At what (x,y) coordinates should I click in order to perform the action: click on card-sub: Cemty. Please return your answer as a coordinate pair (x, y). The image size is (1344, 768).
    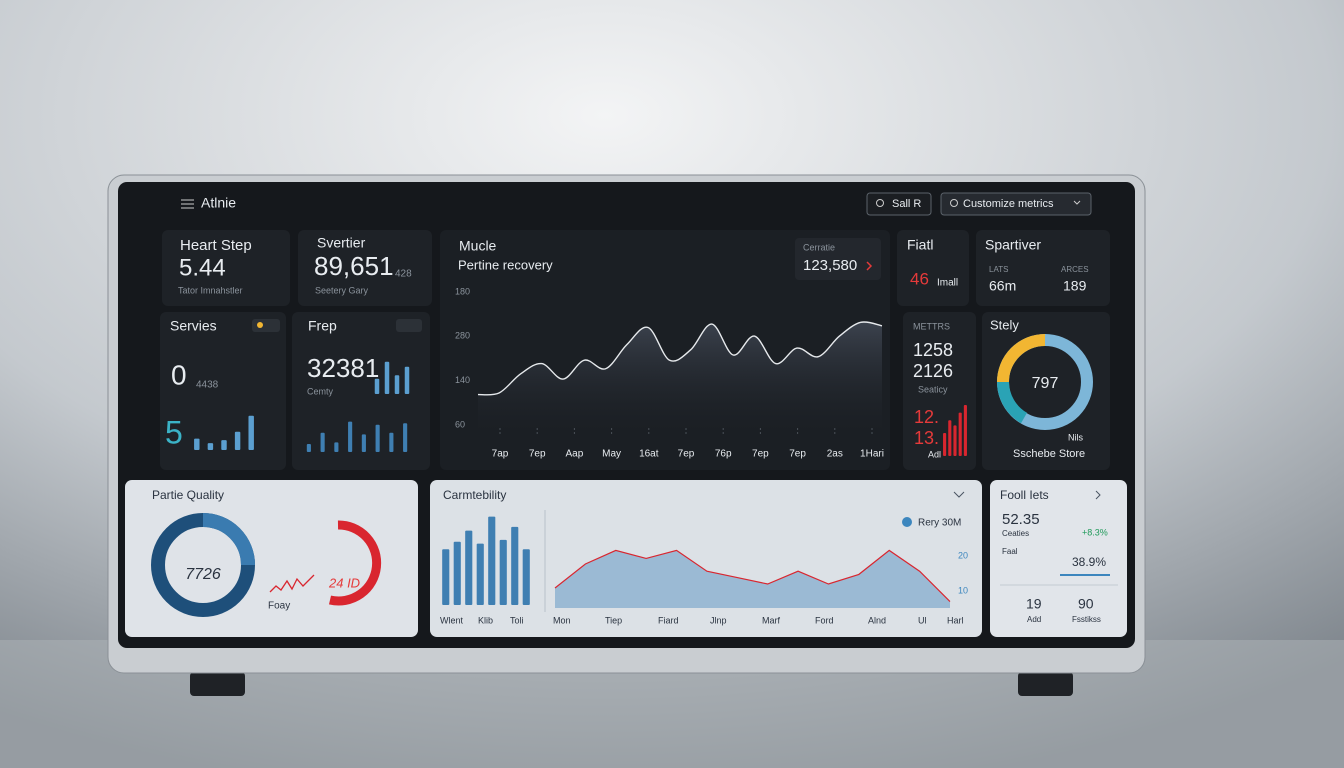
    Looking at the image, I should click on (320, 391).